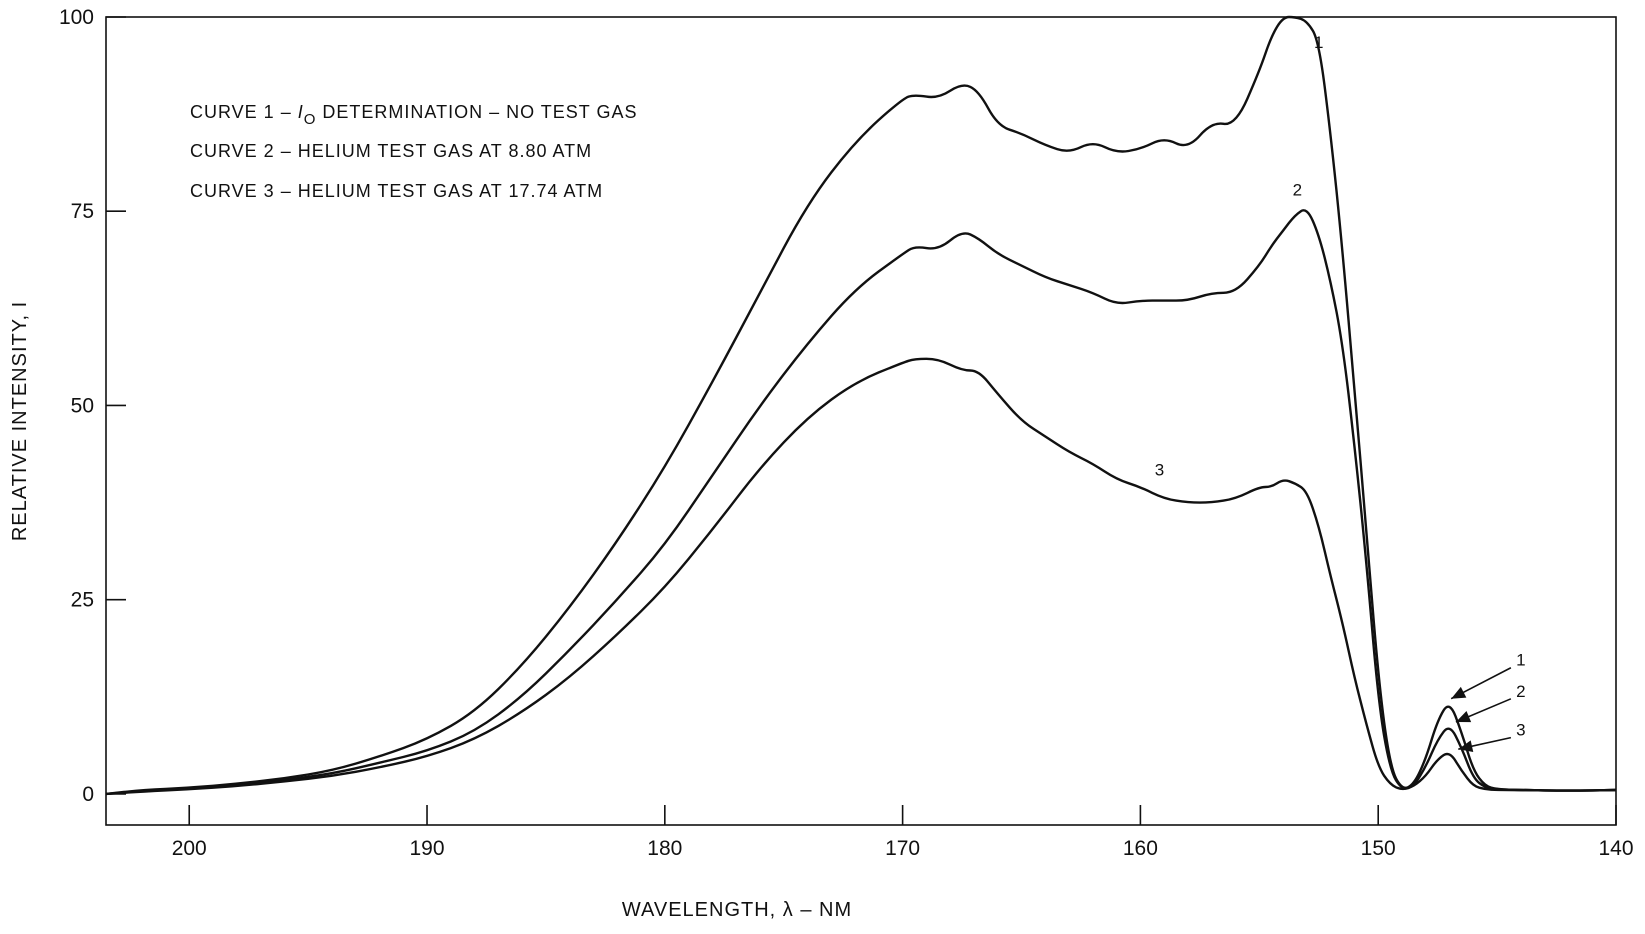  Describe the element at coordinates (413, 115) in the screenshot. I see `legend-entry: CURVE 1 – IO DETERMINATION – NO TEST GAS` at that location.